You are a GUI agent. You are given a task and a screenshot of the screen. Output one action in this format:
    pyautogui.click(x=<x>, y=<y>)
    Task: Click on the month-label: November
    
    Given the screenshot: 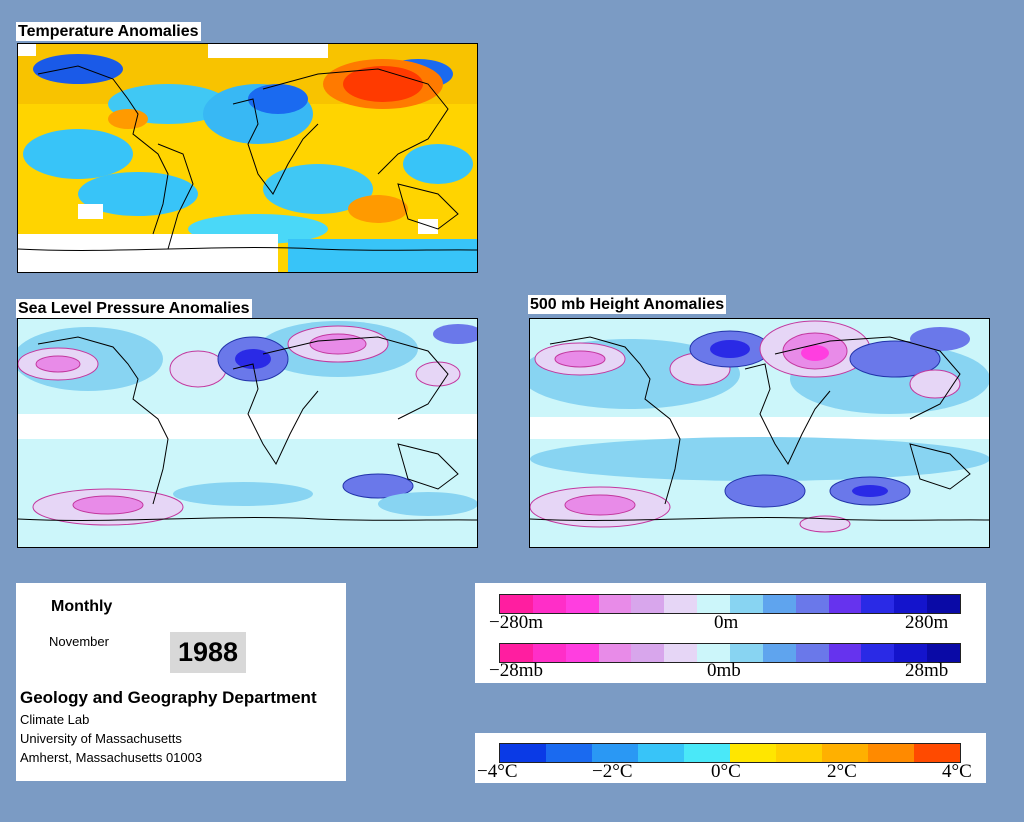 What is the action you would take?
    pyautogui.click(x=79, y=641)
    